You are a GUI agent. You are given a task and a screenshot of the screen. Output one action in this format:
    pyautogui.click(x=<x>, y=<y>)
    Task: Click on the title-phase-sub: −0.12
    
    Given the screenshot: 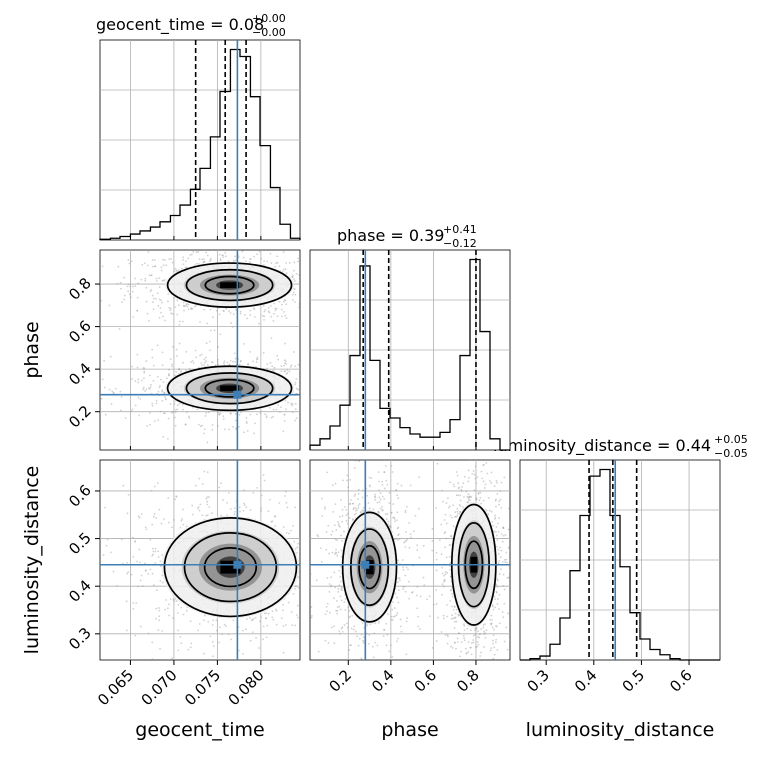 What is the action you would take?
    pyautogui.click(x=460, y=243)
    